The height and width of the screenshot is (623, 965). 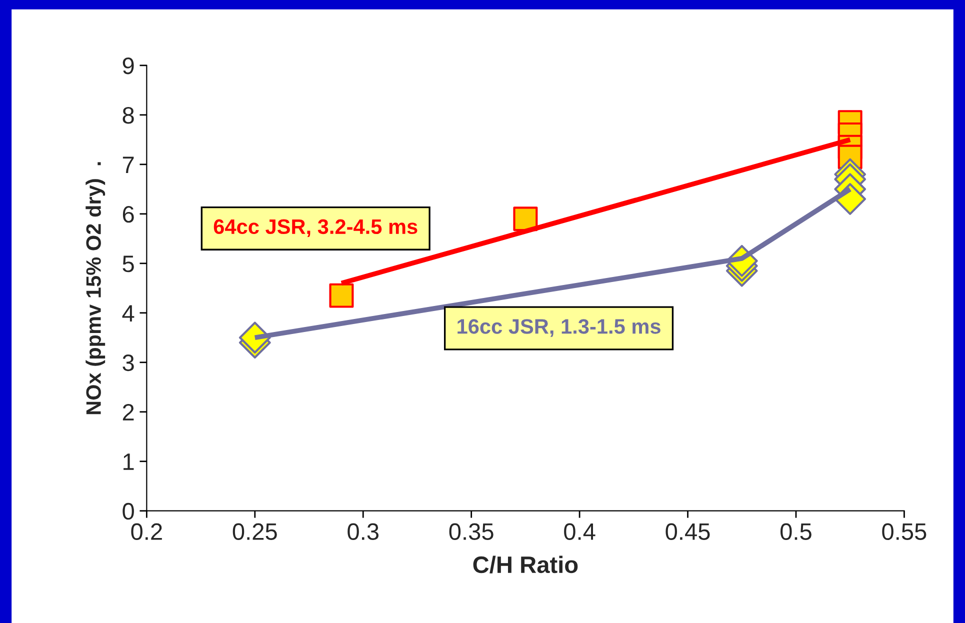 What do you see at coordinates (904, 531) in the screenshot?
I see `x-tick-label: 0.55` at bounding box center [904, 531].